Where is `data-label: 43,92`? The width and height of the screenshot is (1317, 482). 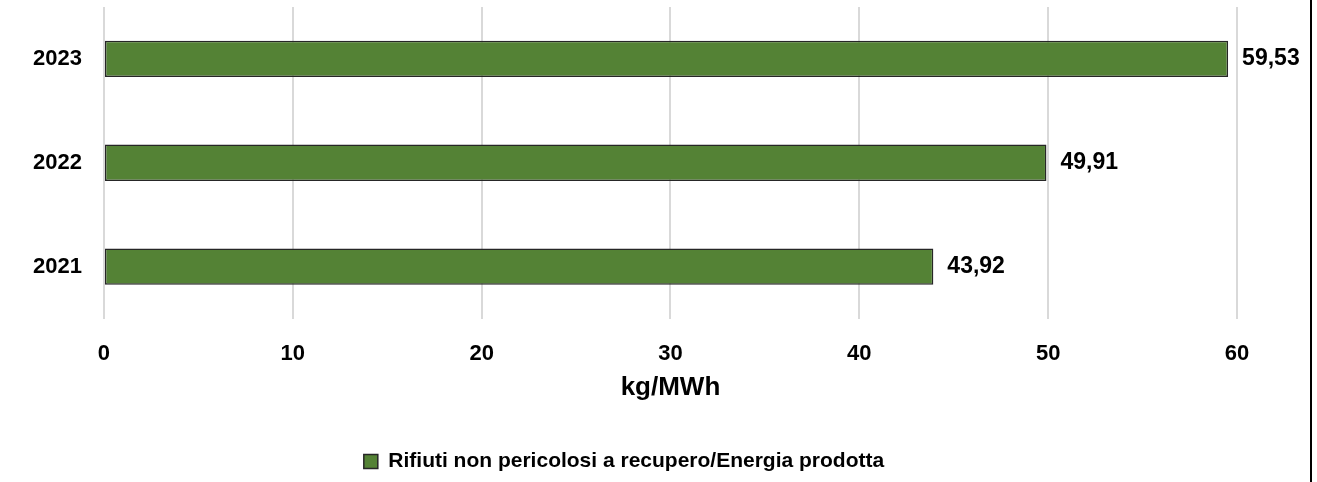
data-label: 43,92 is located at coordinates (976, 264).